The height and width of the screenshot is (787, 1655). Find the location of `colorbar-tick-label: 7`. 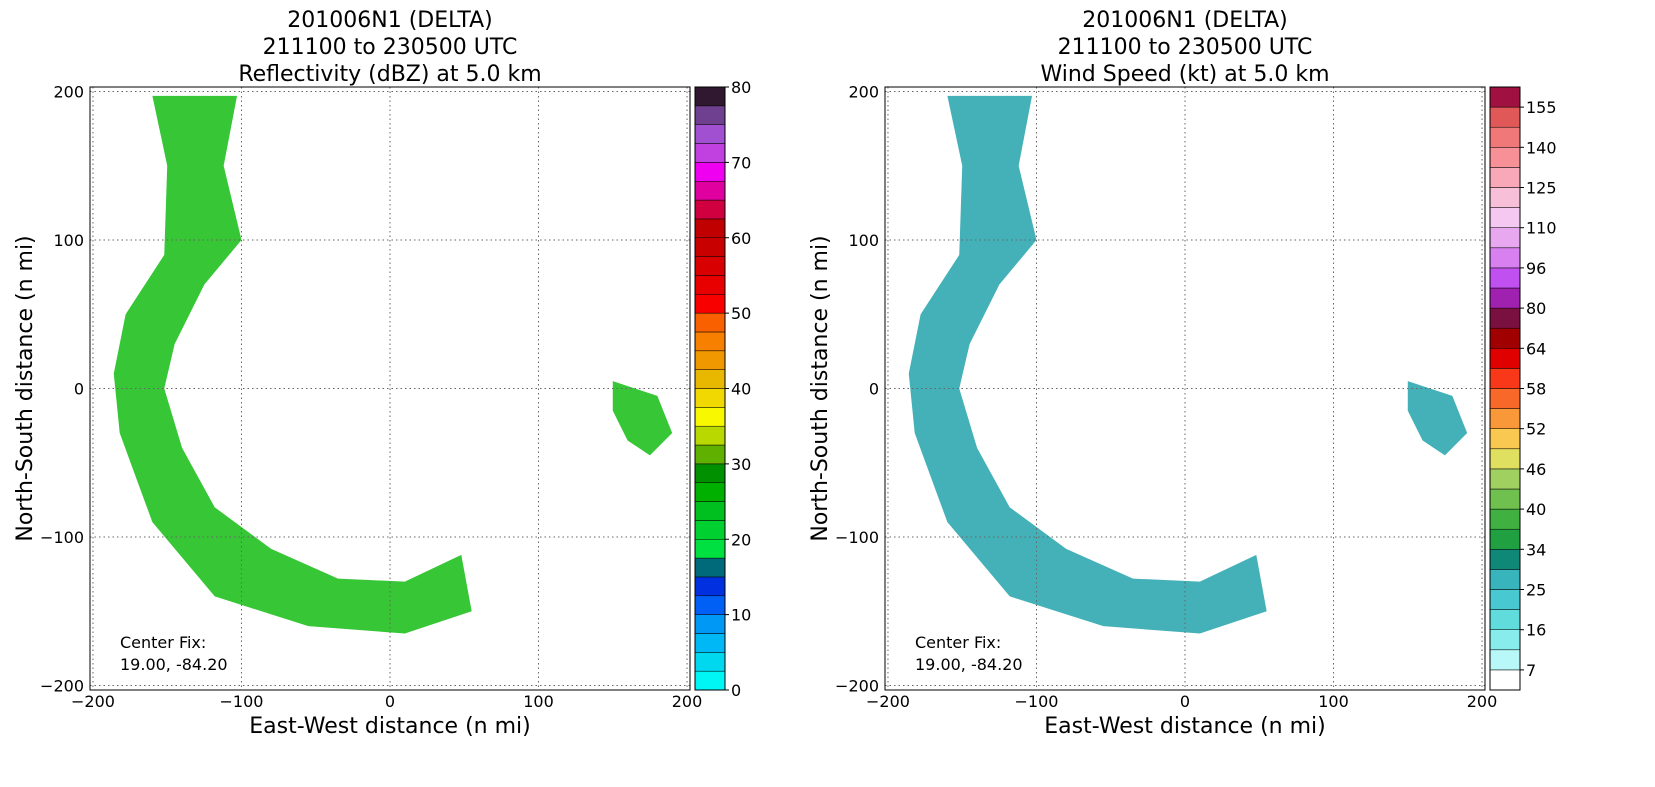

colorbar-tick-label: 7 is located at coordinates (1531, 670).